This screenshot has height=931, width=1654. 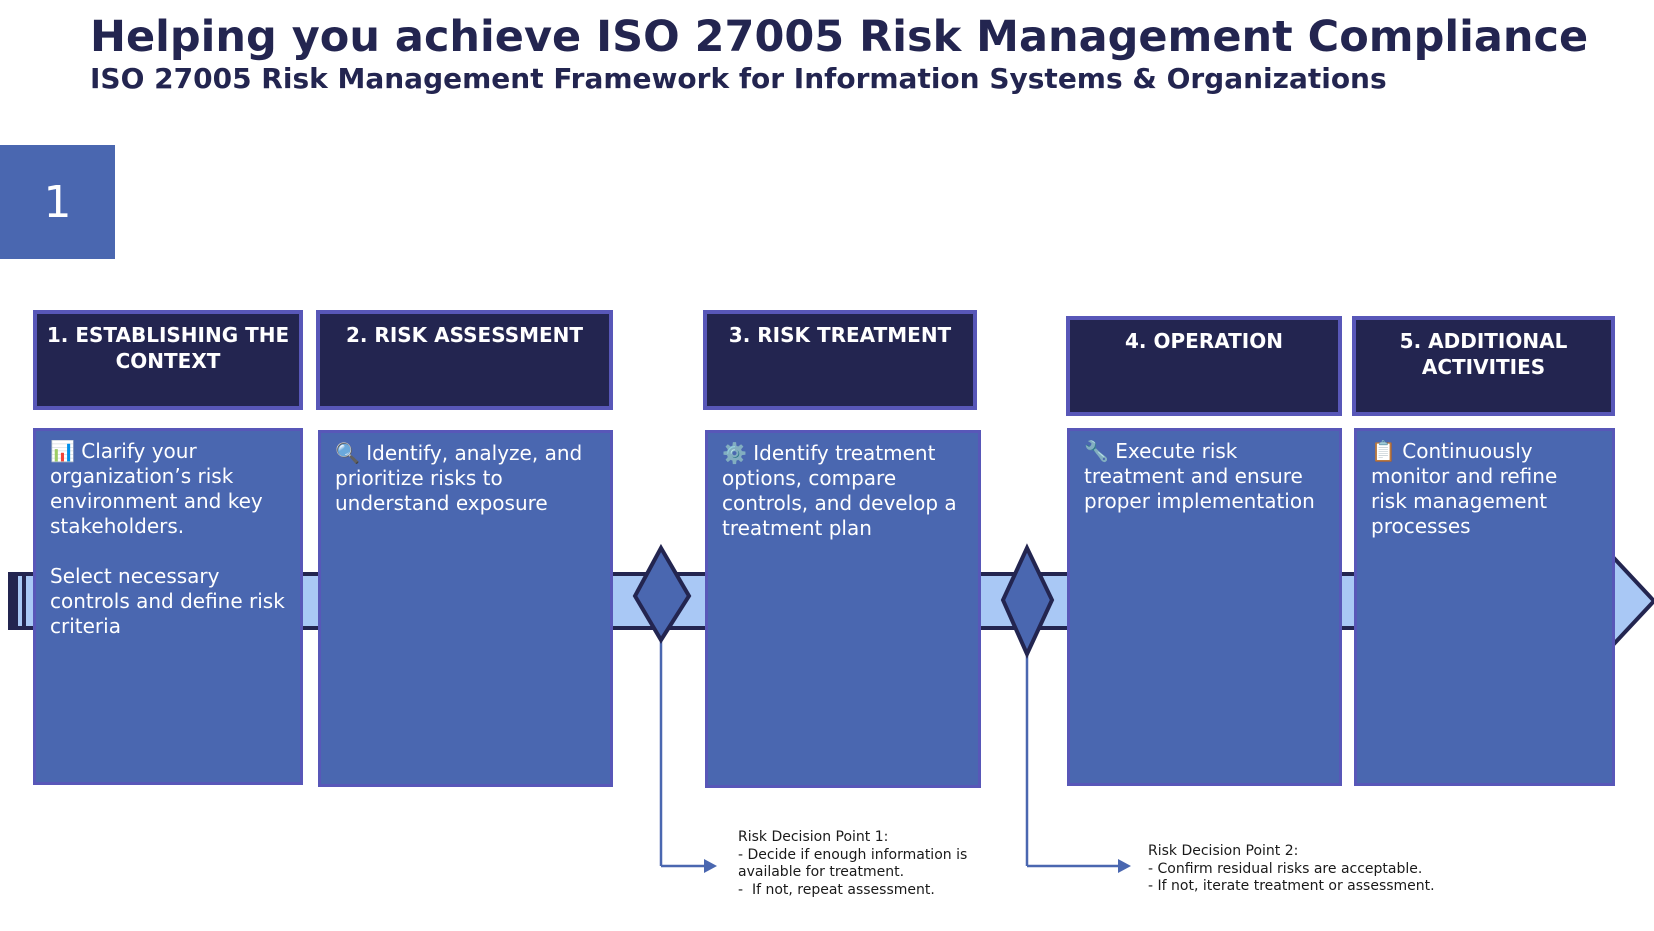 I want to click on slide-number-badge: 1, so click(x=57, y=202).